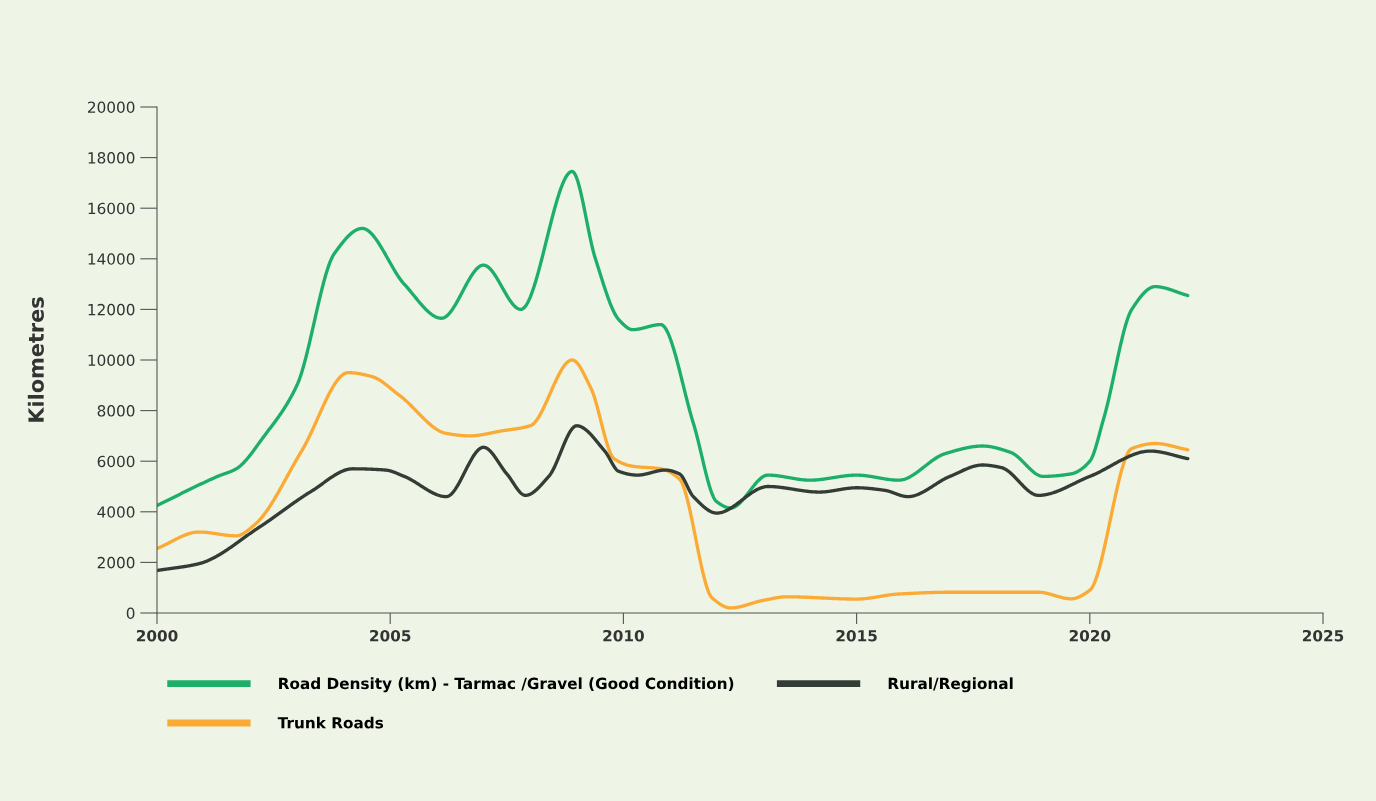 The width and height of the screenshot is (1376, 801). What do you see at coordinates (111, 360) in the screenshot?
I see `y-tick-label: 10000` at bounding box center [111, 360].